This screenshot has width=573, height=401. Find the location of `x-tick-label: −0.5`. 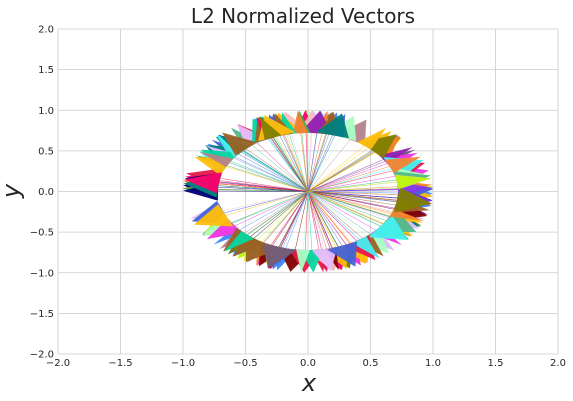

x-tick-label: −0.5 is located at coordinates (245, 363).